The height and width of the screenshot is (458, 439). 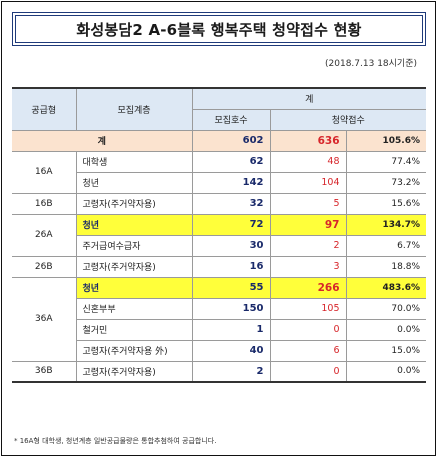 I want to click on group-cell: 대학생, so click(x=134, y=162).